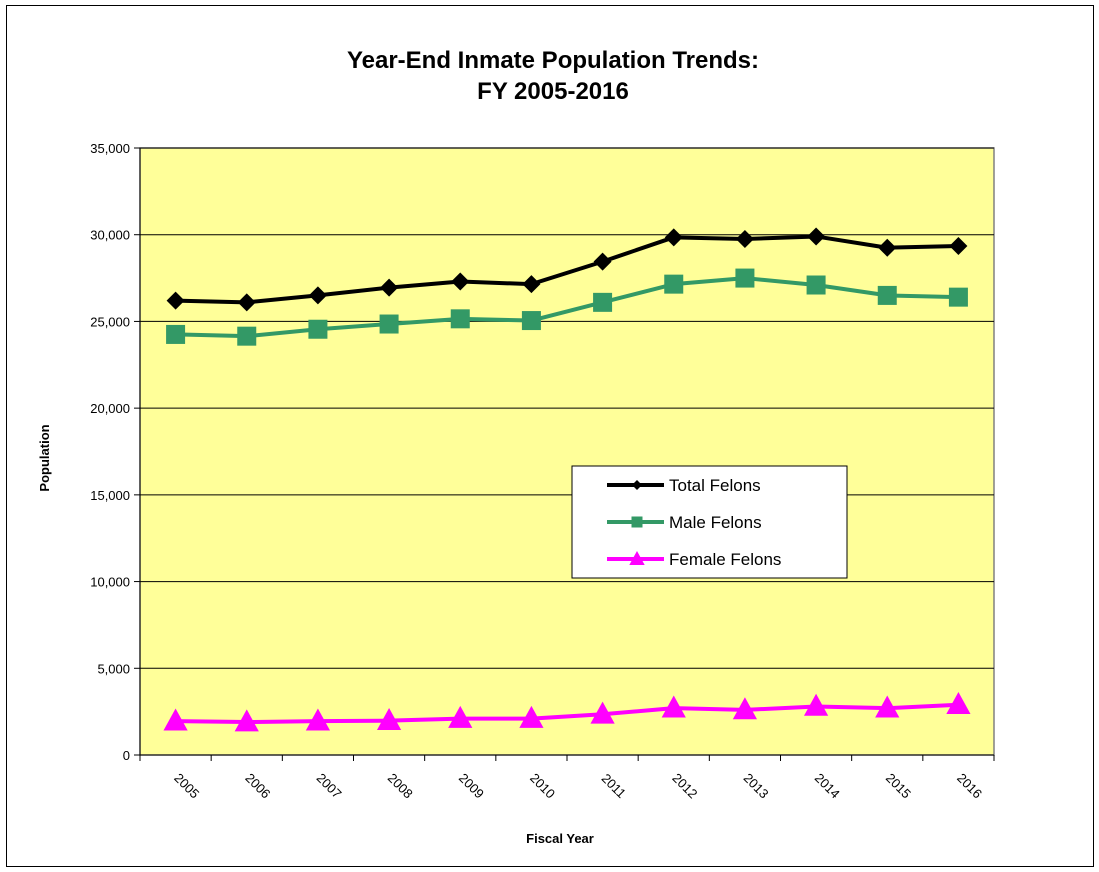  Describe the element at coordinates (542, 785) in the screenshot. I see `x-tick-label: 2010` at that location.